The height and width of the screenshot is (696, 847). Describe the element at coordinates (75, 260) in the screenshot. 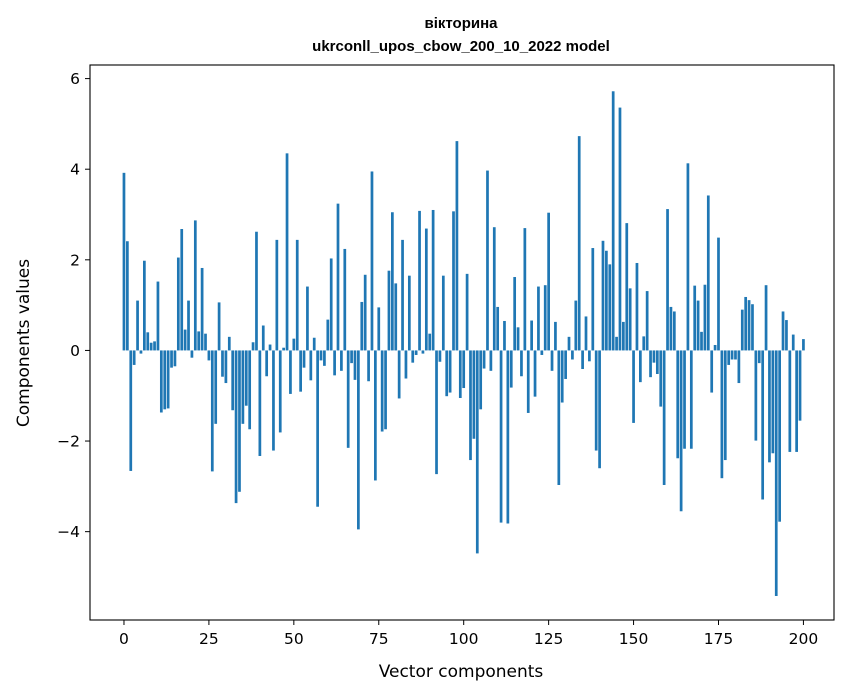

I see `y-tick-label: 2` at that location.